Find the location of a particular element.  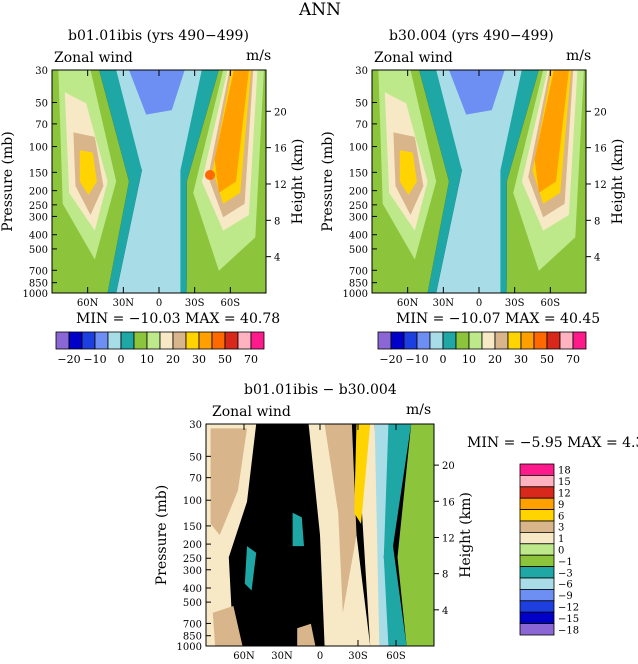

panel1-xtick-label: 60N is located at coordinates (88, 303).